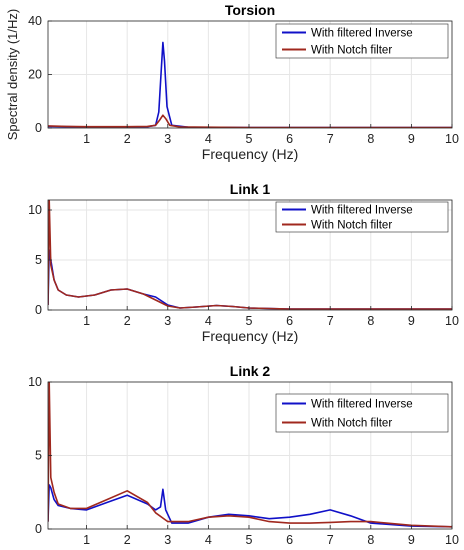  Describe the element at coordinates (250, 506) in the screenshot. I see `series-line-filtered-inverse` at that location.